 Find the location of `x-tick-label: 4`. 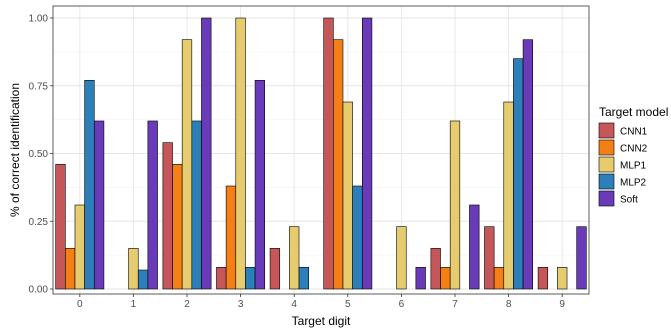

x-tick-label: 4 is located at coordinates (294, 304).